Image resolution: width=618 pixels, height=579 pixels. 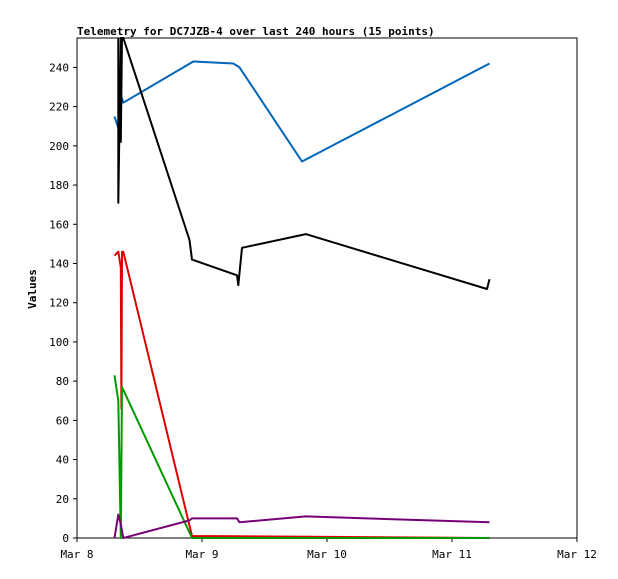 What do you see at coordinates (59, 263) in the screenshot?
I see `y-tick-label: 140` at bounding box center [59, 263].